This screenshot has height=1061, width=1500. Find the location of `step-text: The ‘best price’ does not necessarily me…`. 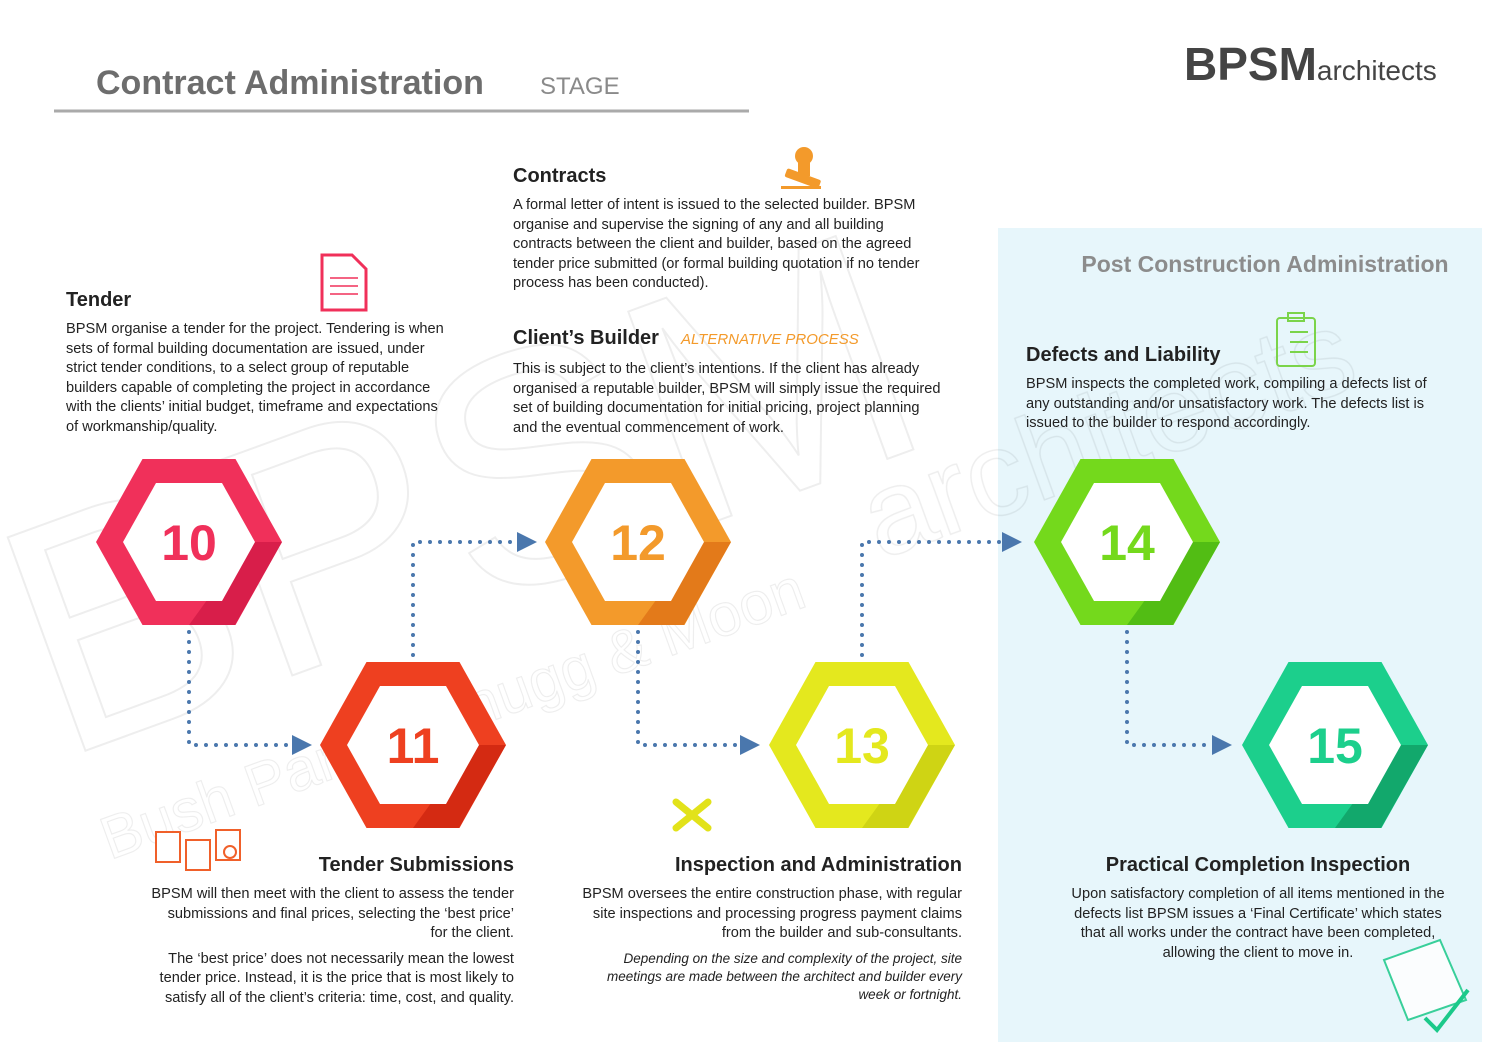

step-text: The ‘best price’ does not necessarily me… is located at coordinates (336, 978).